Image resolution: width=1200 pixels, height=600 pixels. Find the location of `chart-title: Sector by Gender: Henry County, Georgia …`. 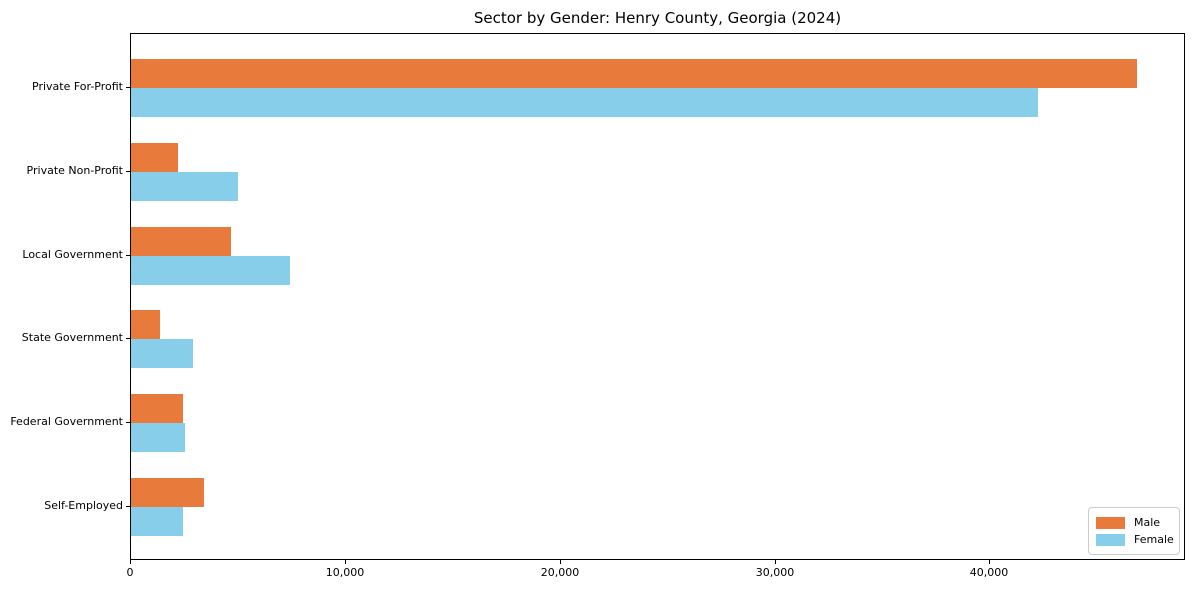

chart-title: Sector by Gender: Henry County, Georgia … is located at coordinates (657, 18).